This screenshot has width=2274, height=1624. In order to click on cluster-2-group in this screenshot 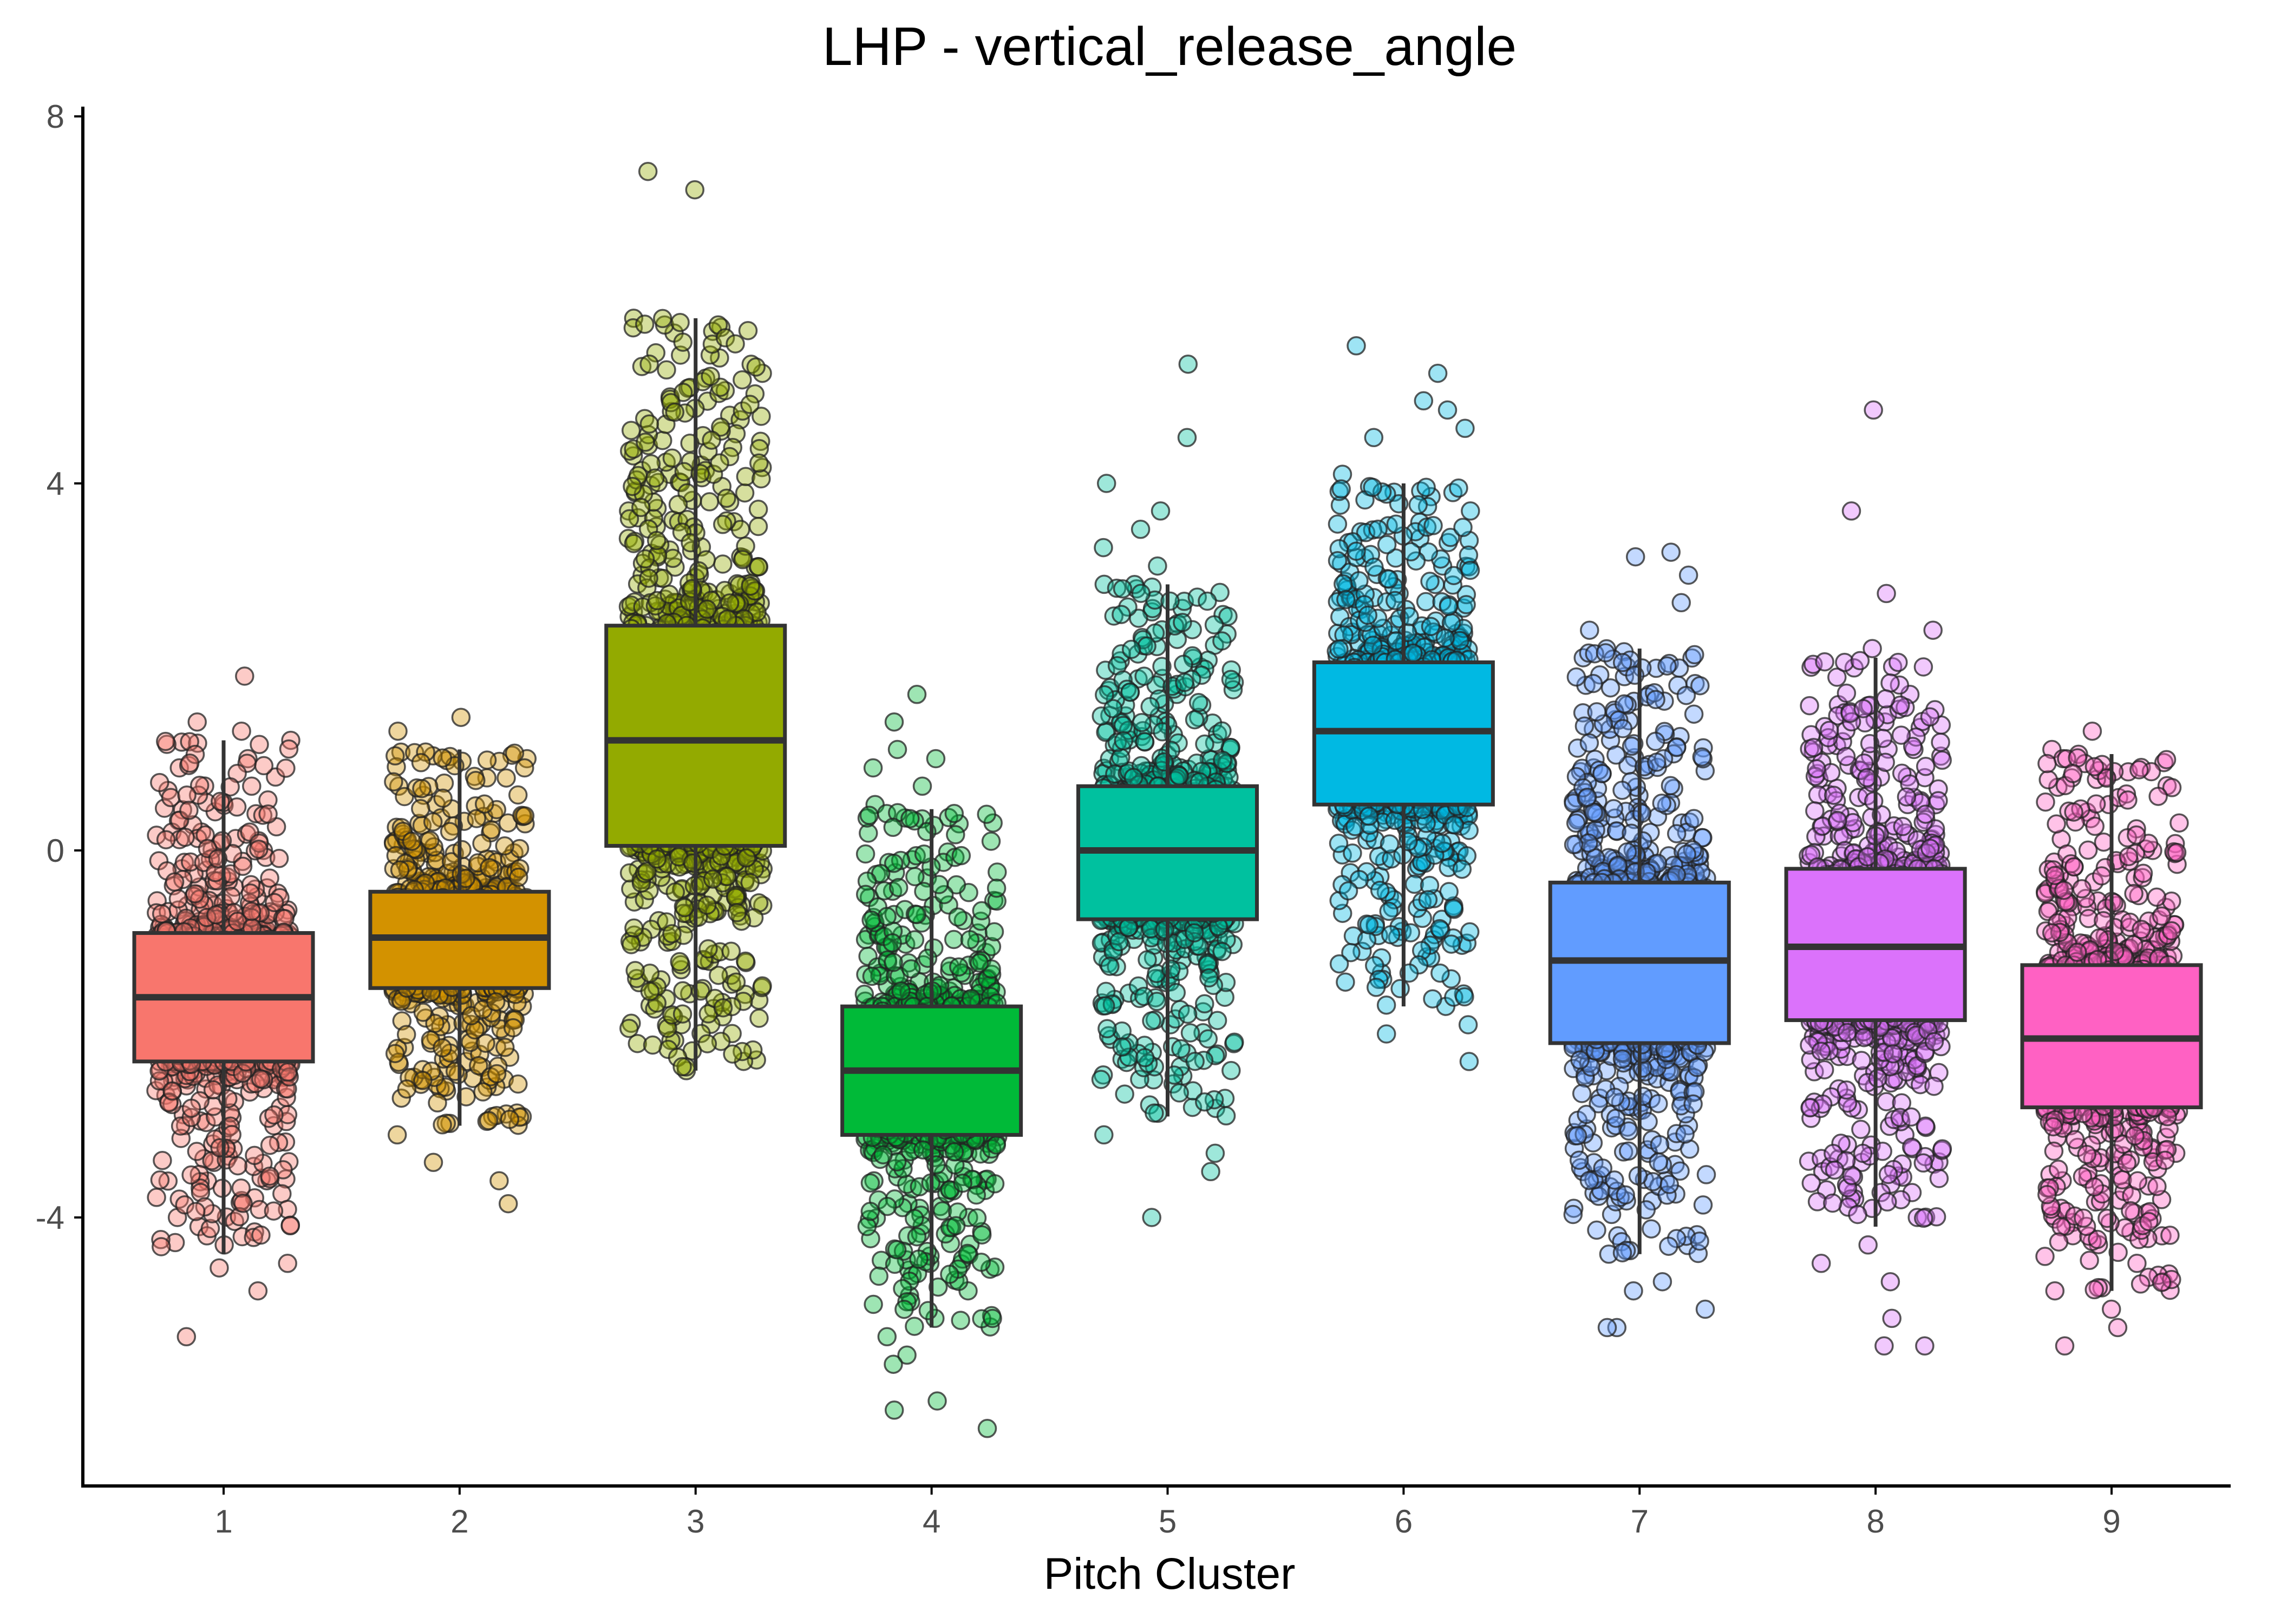, I will do `click(460, 961)`.